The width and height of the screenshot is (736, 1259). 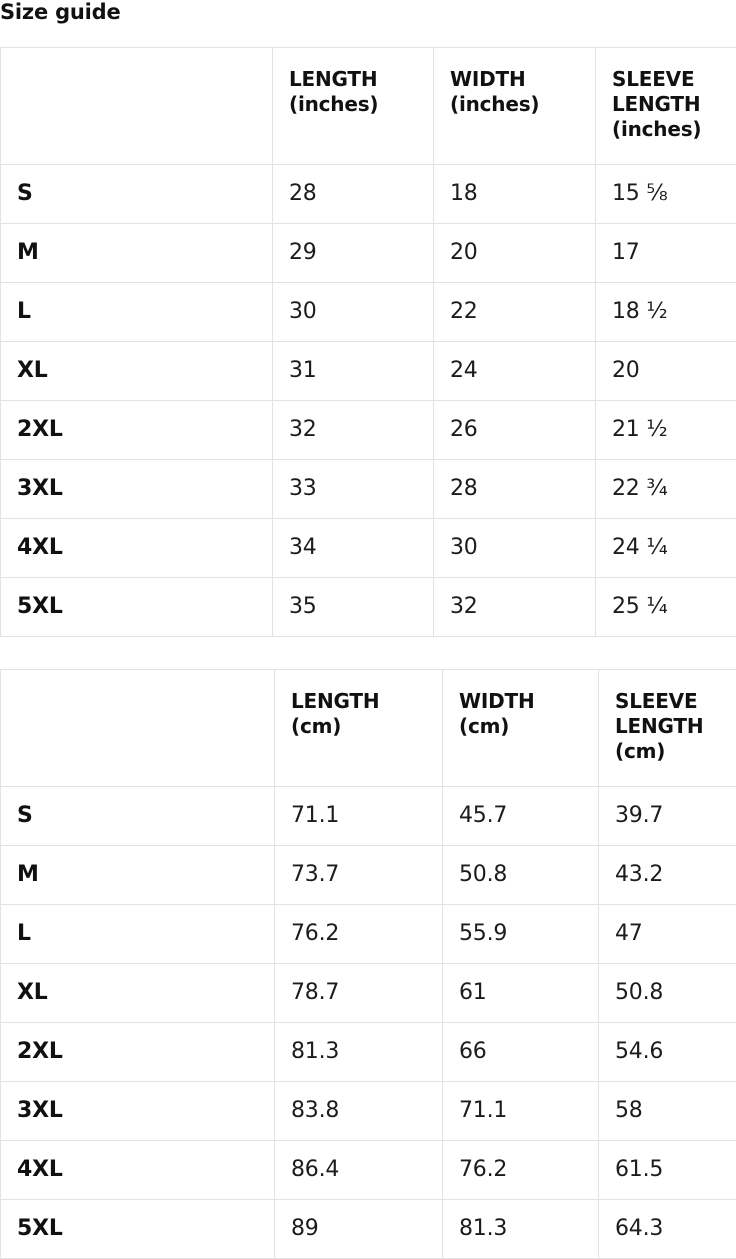 I want to click on table-row: L 76.2 55.9 47, so click(x=368, y=934).